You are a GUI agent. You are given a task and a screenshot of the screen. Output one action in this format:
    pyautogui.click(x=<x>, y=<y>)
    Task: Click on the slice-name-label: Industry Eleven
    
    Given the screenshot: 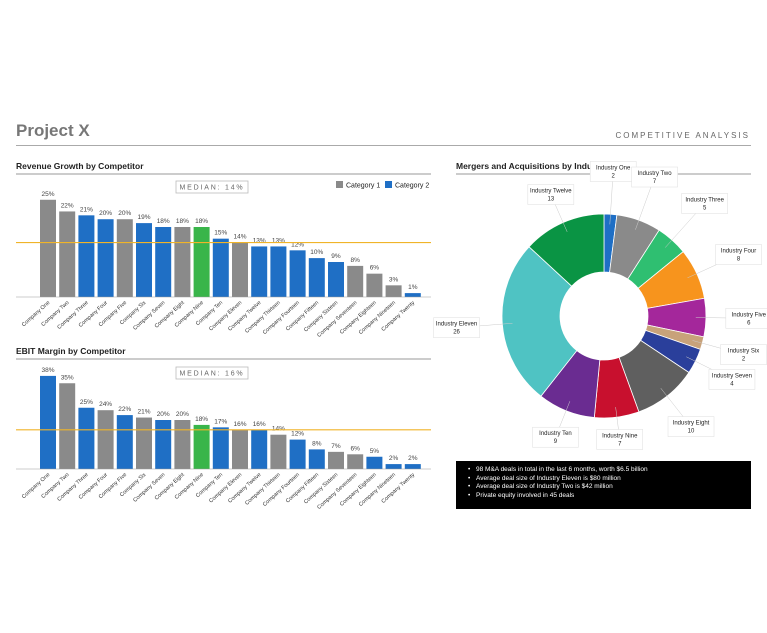 What is the action you would take?
    pyautogui.click(x=456, y=325)
    